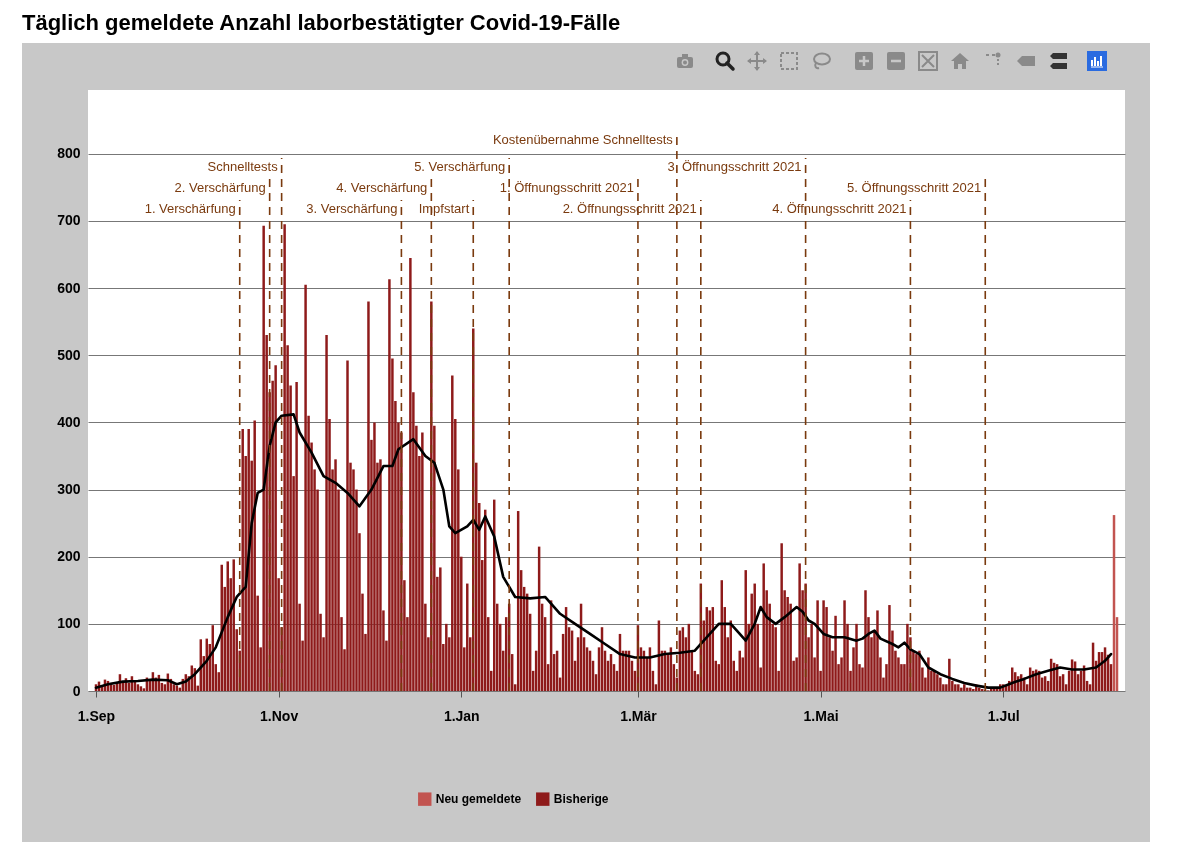  I want to click on ref-line-label: Schnelltests, so click(243, 166).